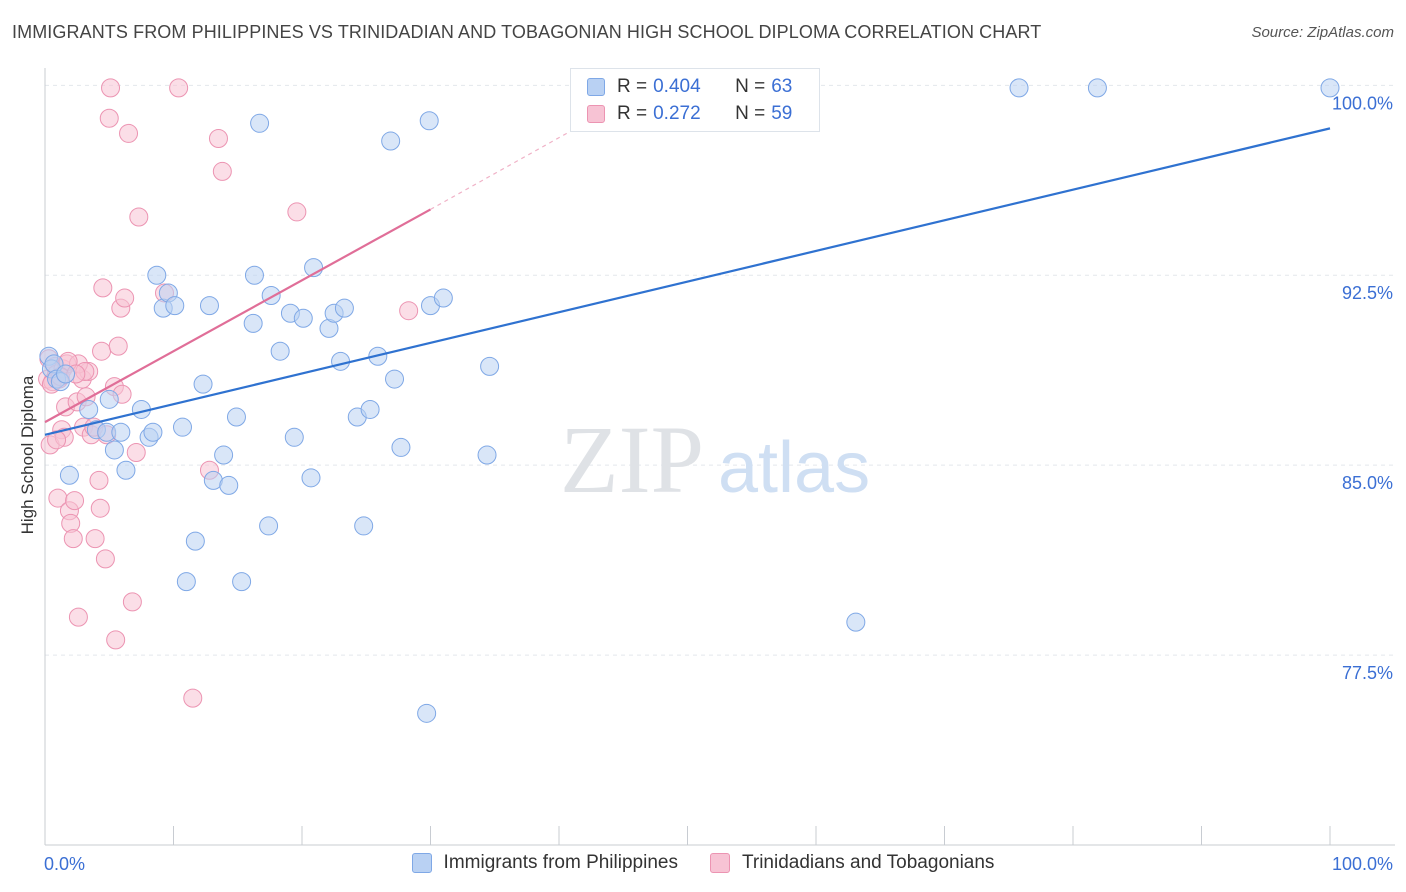  Describe the element at coordinates (1322, 32) in the screenshot. I see `source-label: Source: ZipAtlas.com` at that location.